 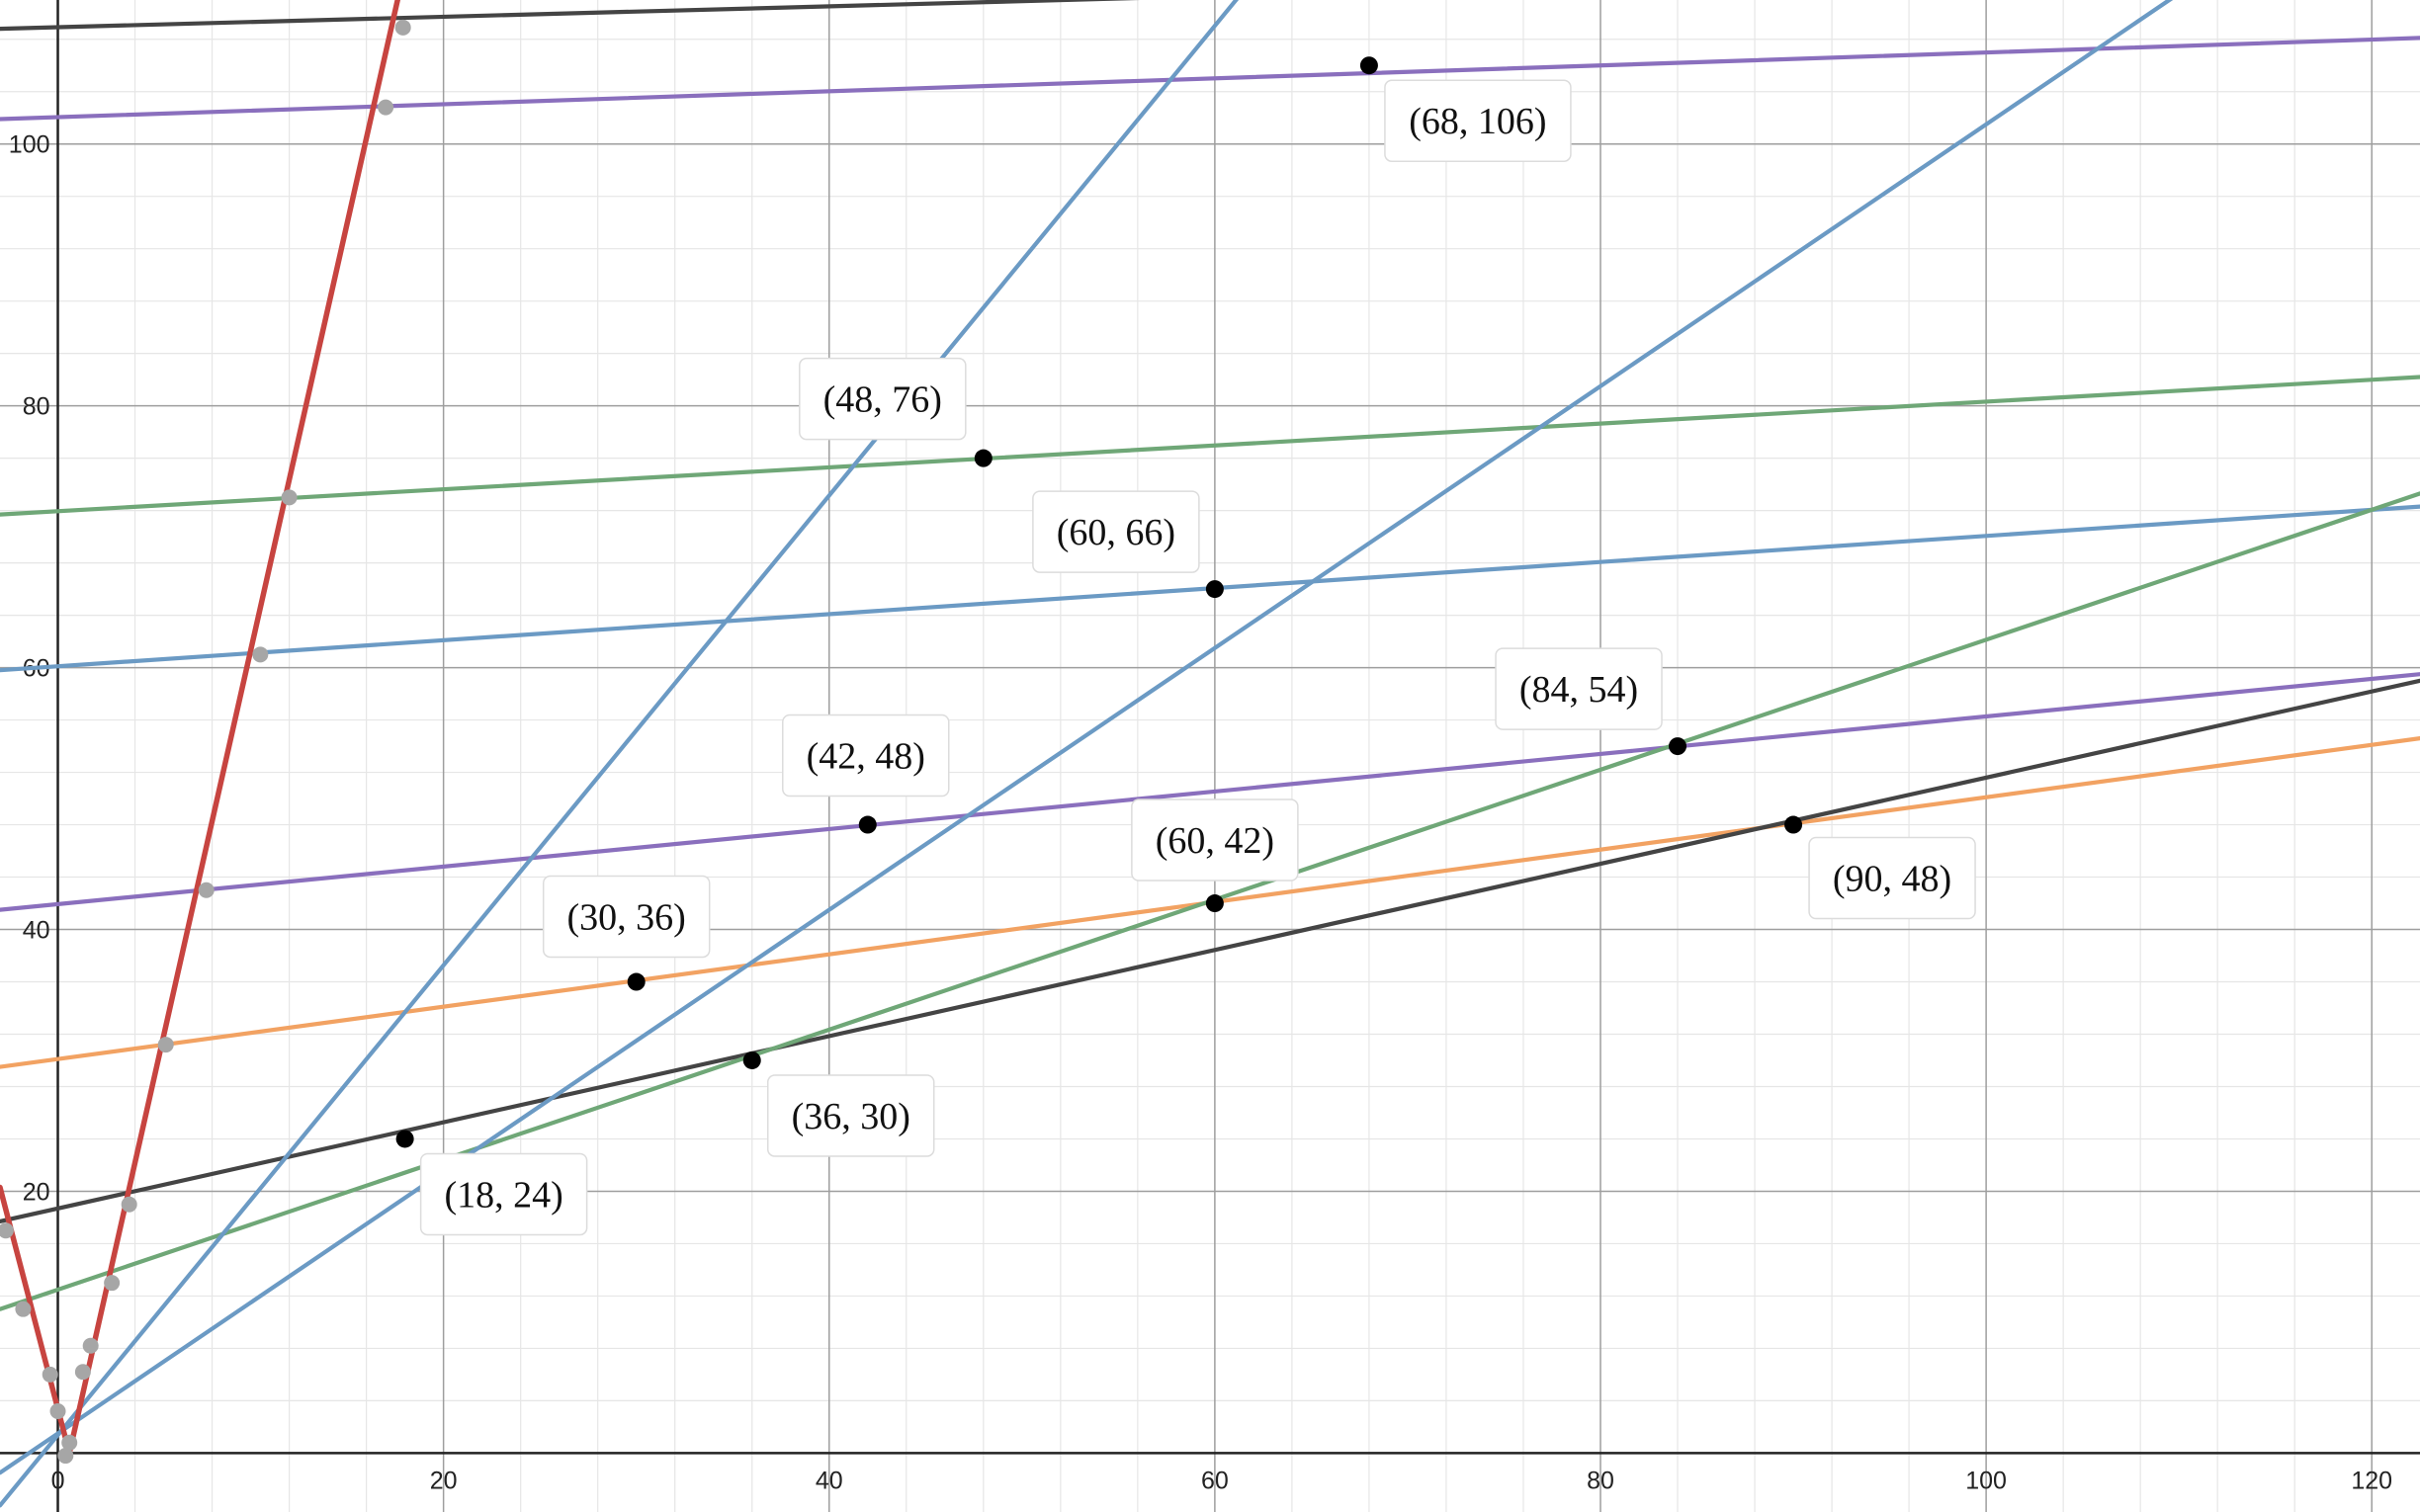 I want to click on series-line-purple, so click(x=1210, y=79).